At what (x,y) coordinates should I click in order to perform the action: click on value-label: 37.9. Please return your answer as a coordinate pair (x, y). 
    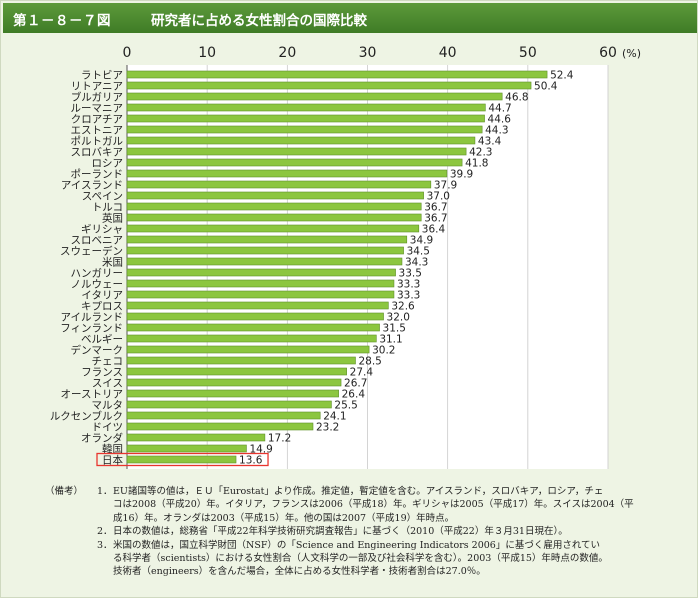
    Looking at the image, I should click on (445, 186).